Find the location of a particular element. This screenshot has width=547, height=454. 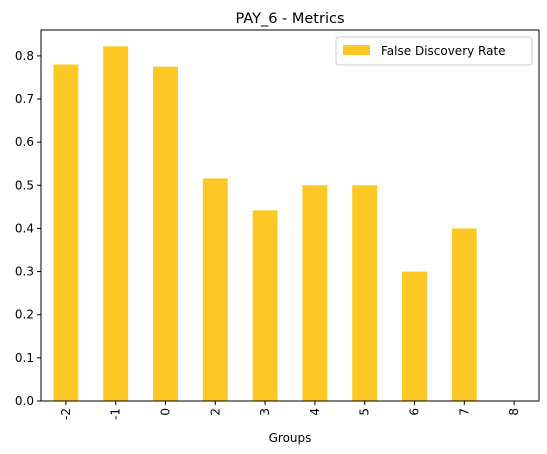

chart-title: PAY_6 - Metrics is located at coordinates (289, 19).